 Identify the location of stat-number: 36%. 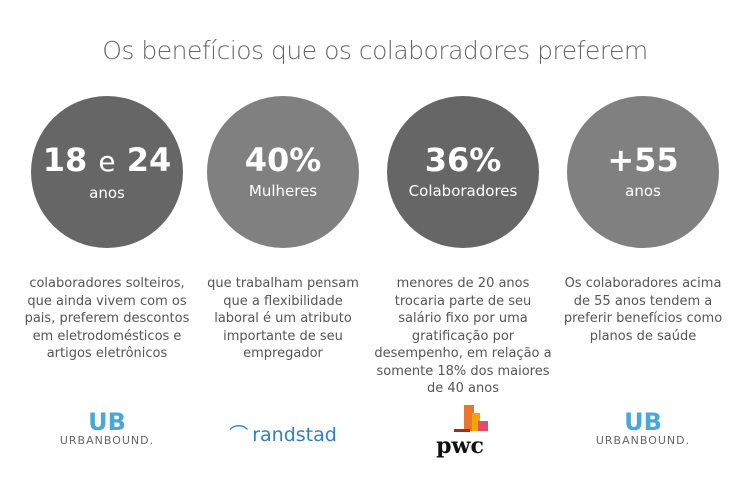
(463, 160).